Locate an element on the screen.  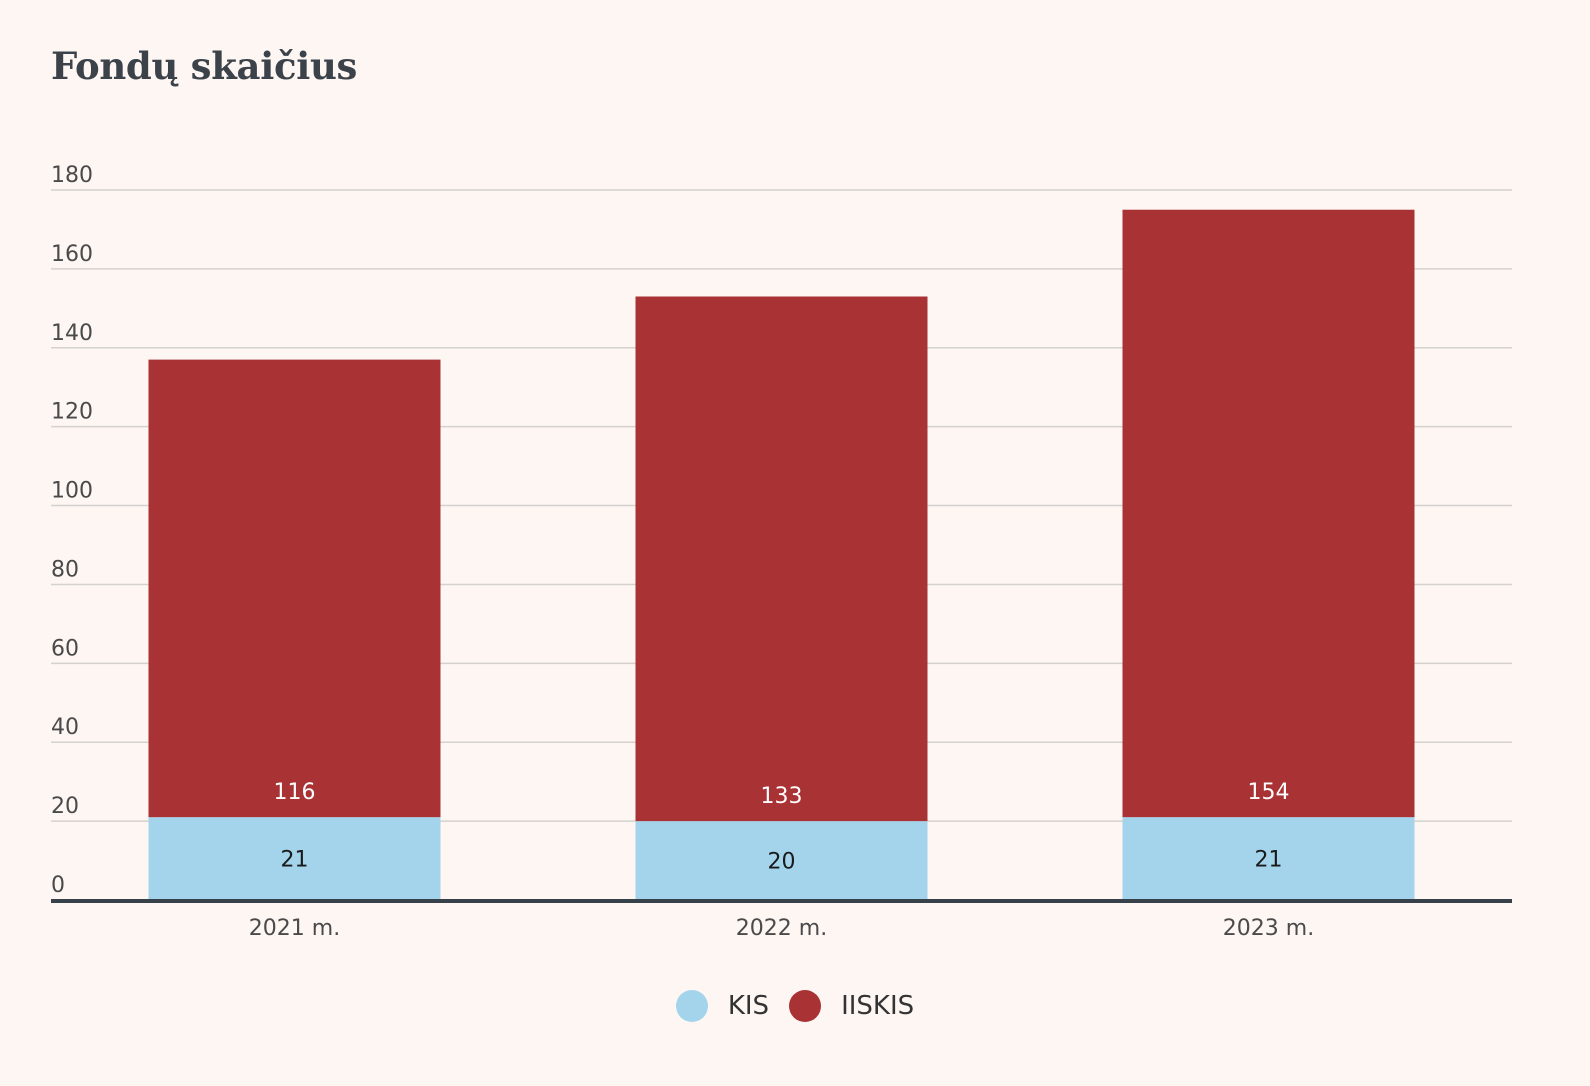
y-tick-label: 120 is located at coordinates (72, 412).